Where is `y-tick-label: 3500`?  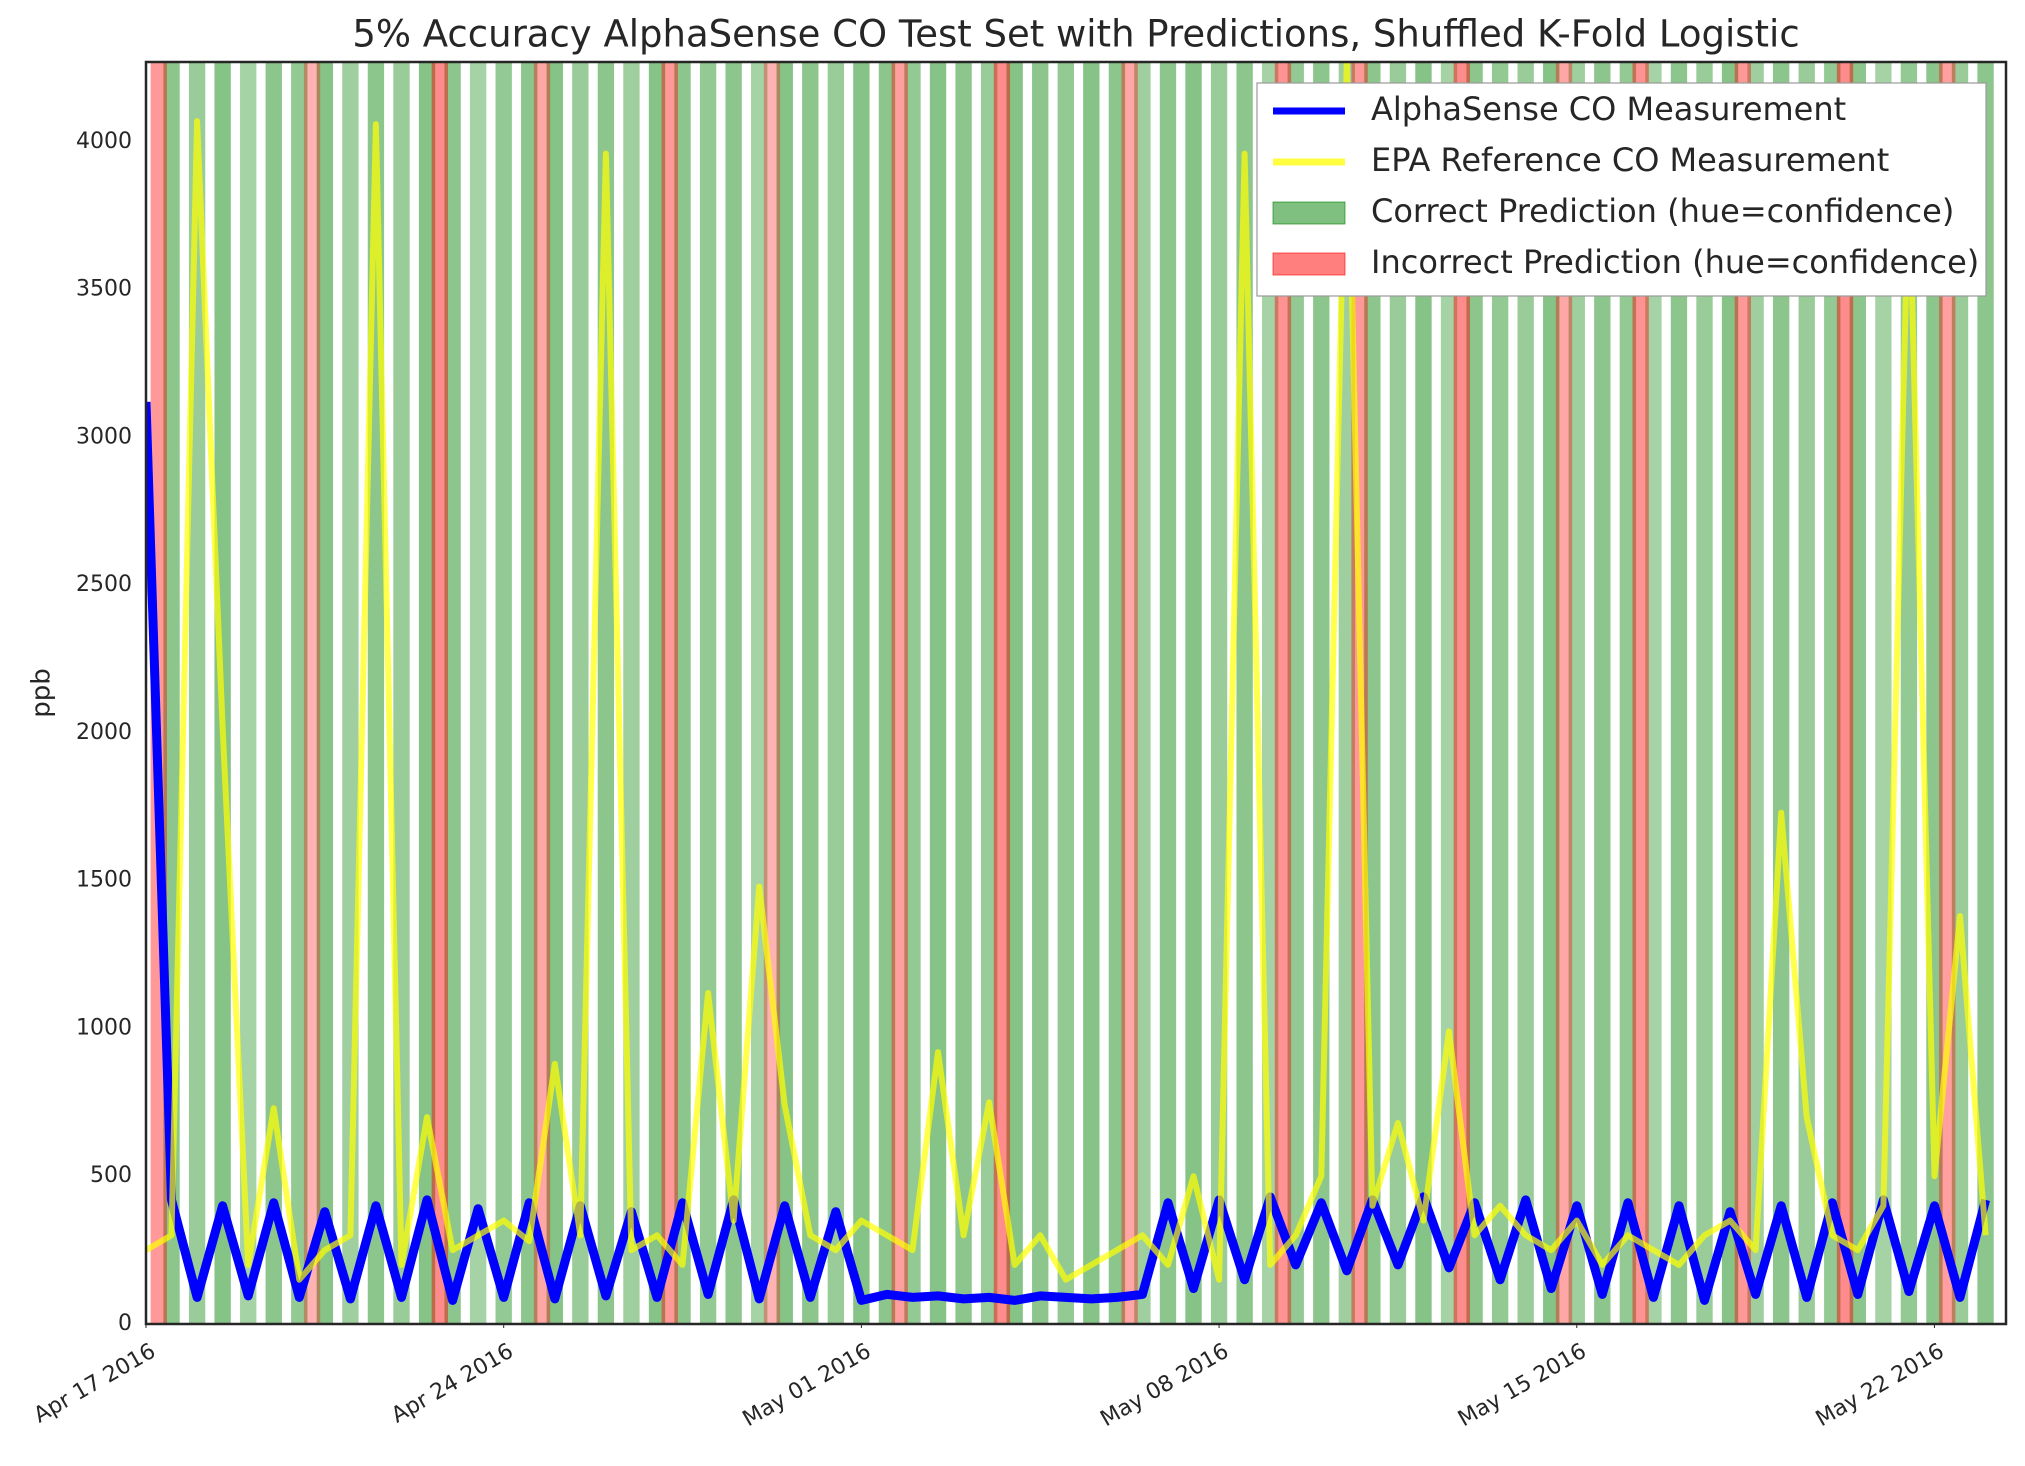
y-tick-label: 3500 is located at coordinates (104, 289).